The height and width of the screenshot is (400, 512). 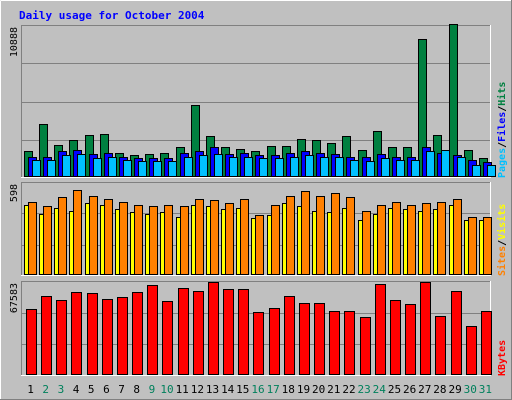 What do you see at coordinates (409, 389) in the screenshot?
I see `x-tick-label-day-26: 26` at bounding box center [409, 389].